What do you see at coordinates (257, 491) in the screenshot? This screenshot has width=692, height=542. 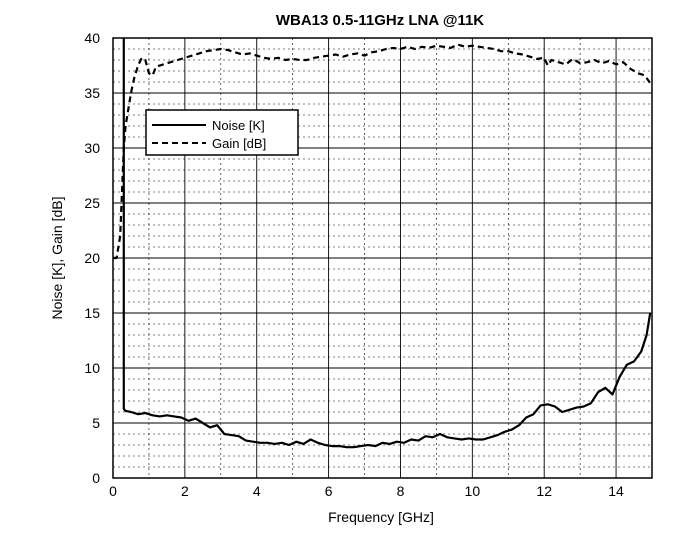 I see `x-tick-label: 4` at bounding box center [257, 491].